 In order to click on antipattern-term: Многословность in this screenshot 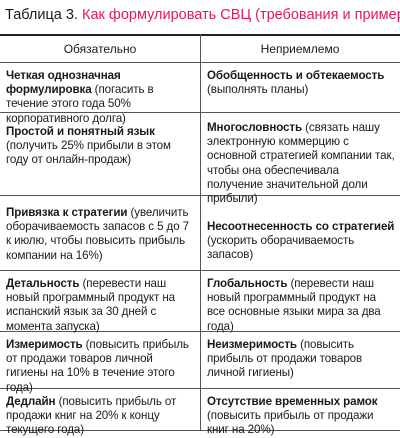, I will do `click(255, 127)`.